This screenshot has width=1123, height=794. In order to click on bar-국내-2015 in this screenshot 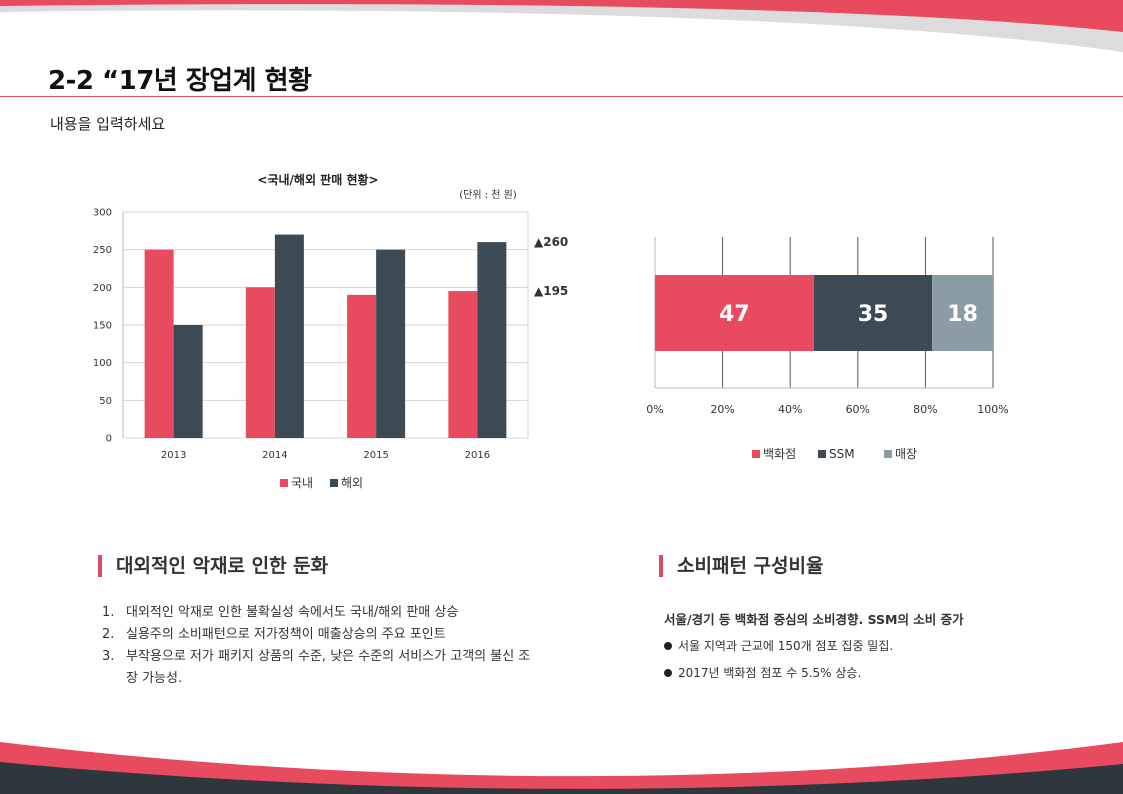, I will do `click(362, 366)`.